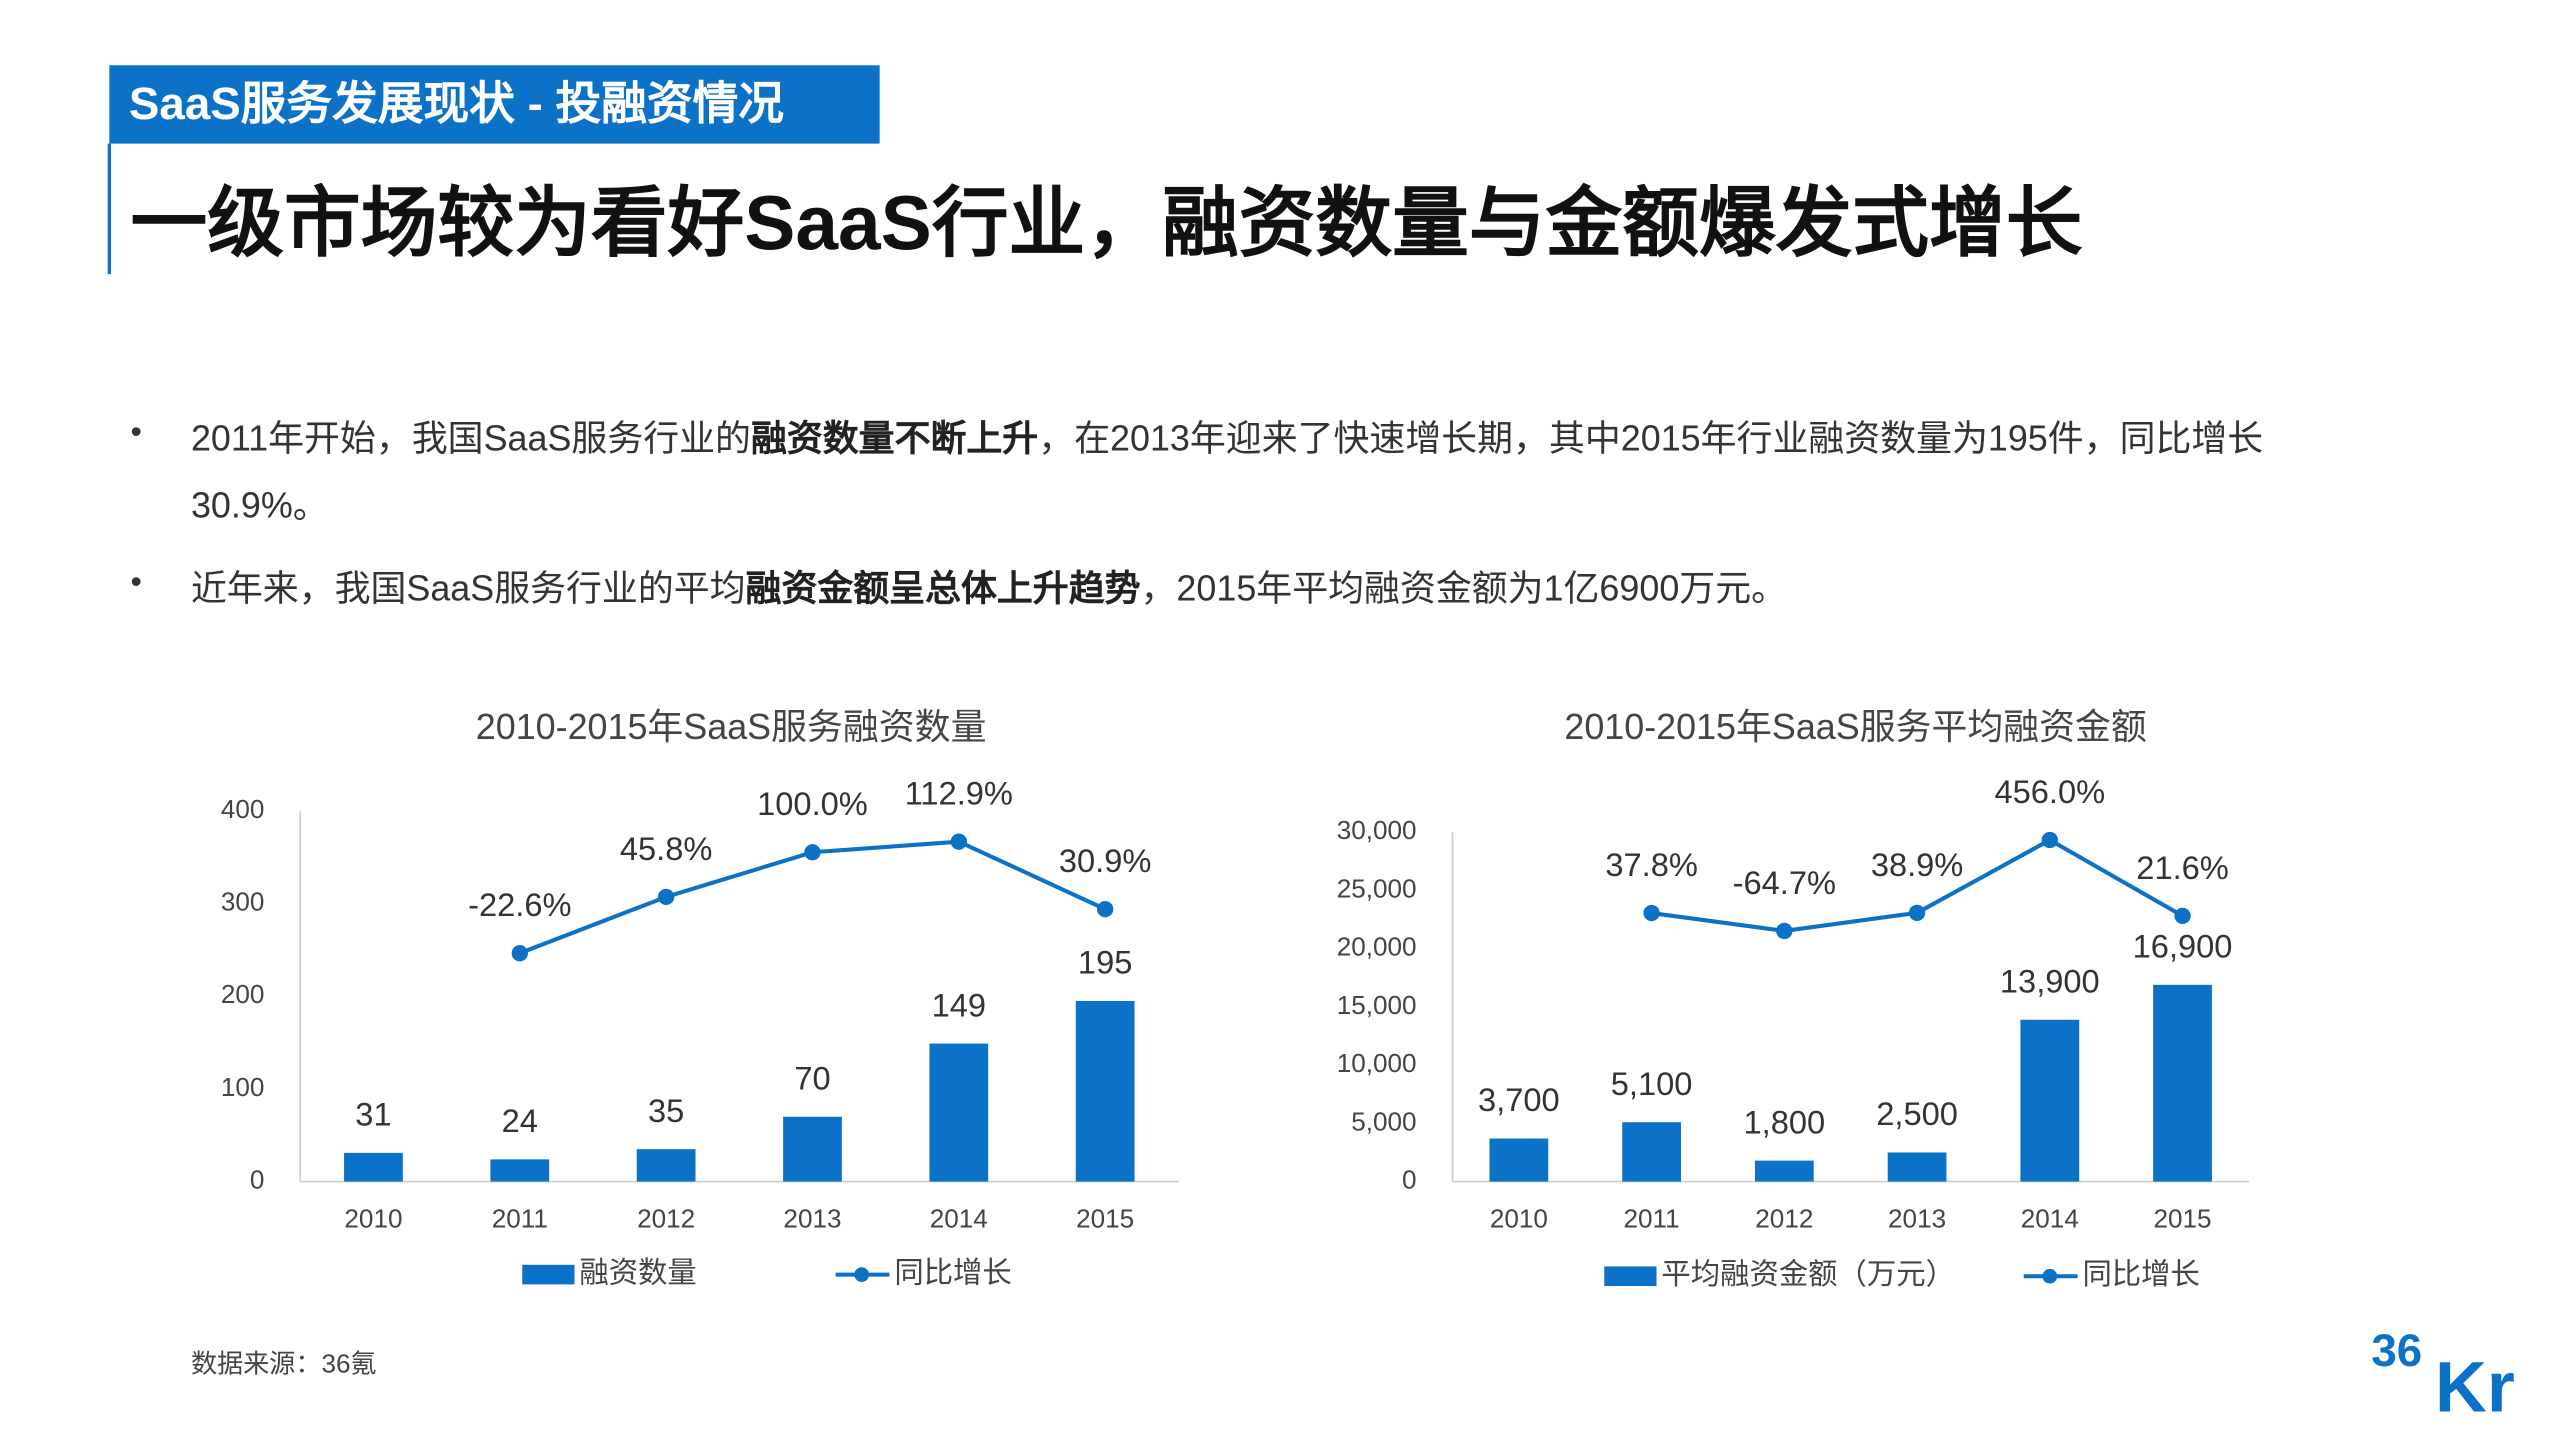  Describe the element at coordinates (109, 209) in the screenshot. I see `accent-line` at that location.